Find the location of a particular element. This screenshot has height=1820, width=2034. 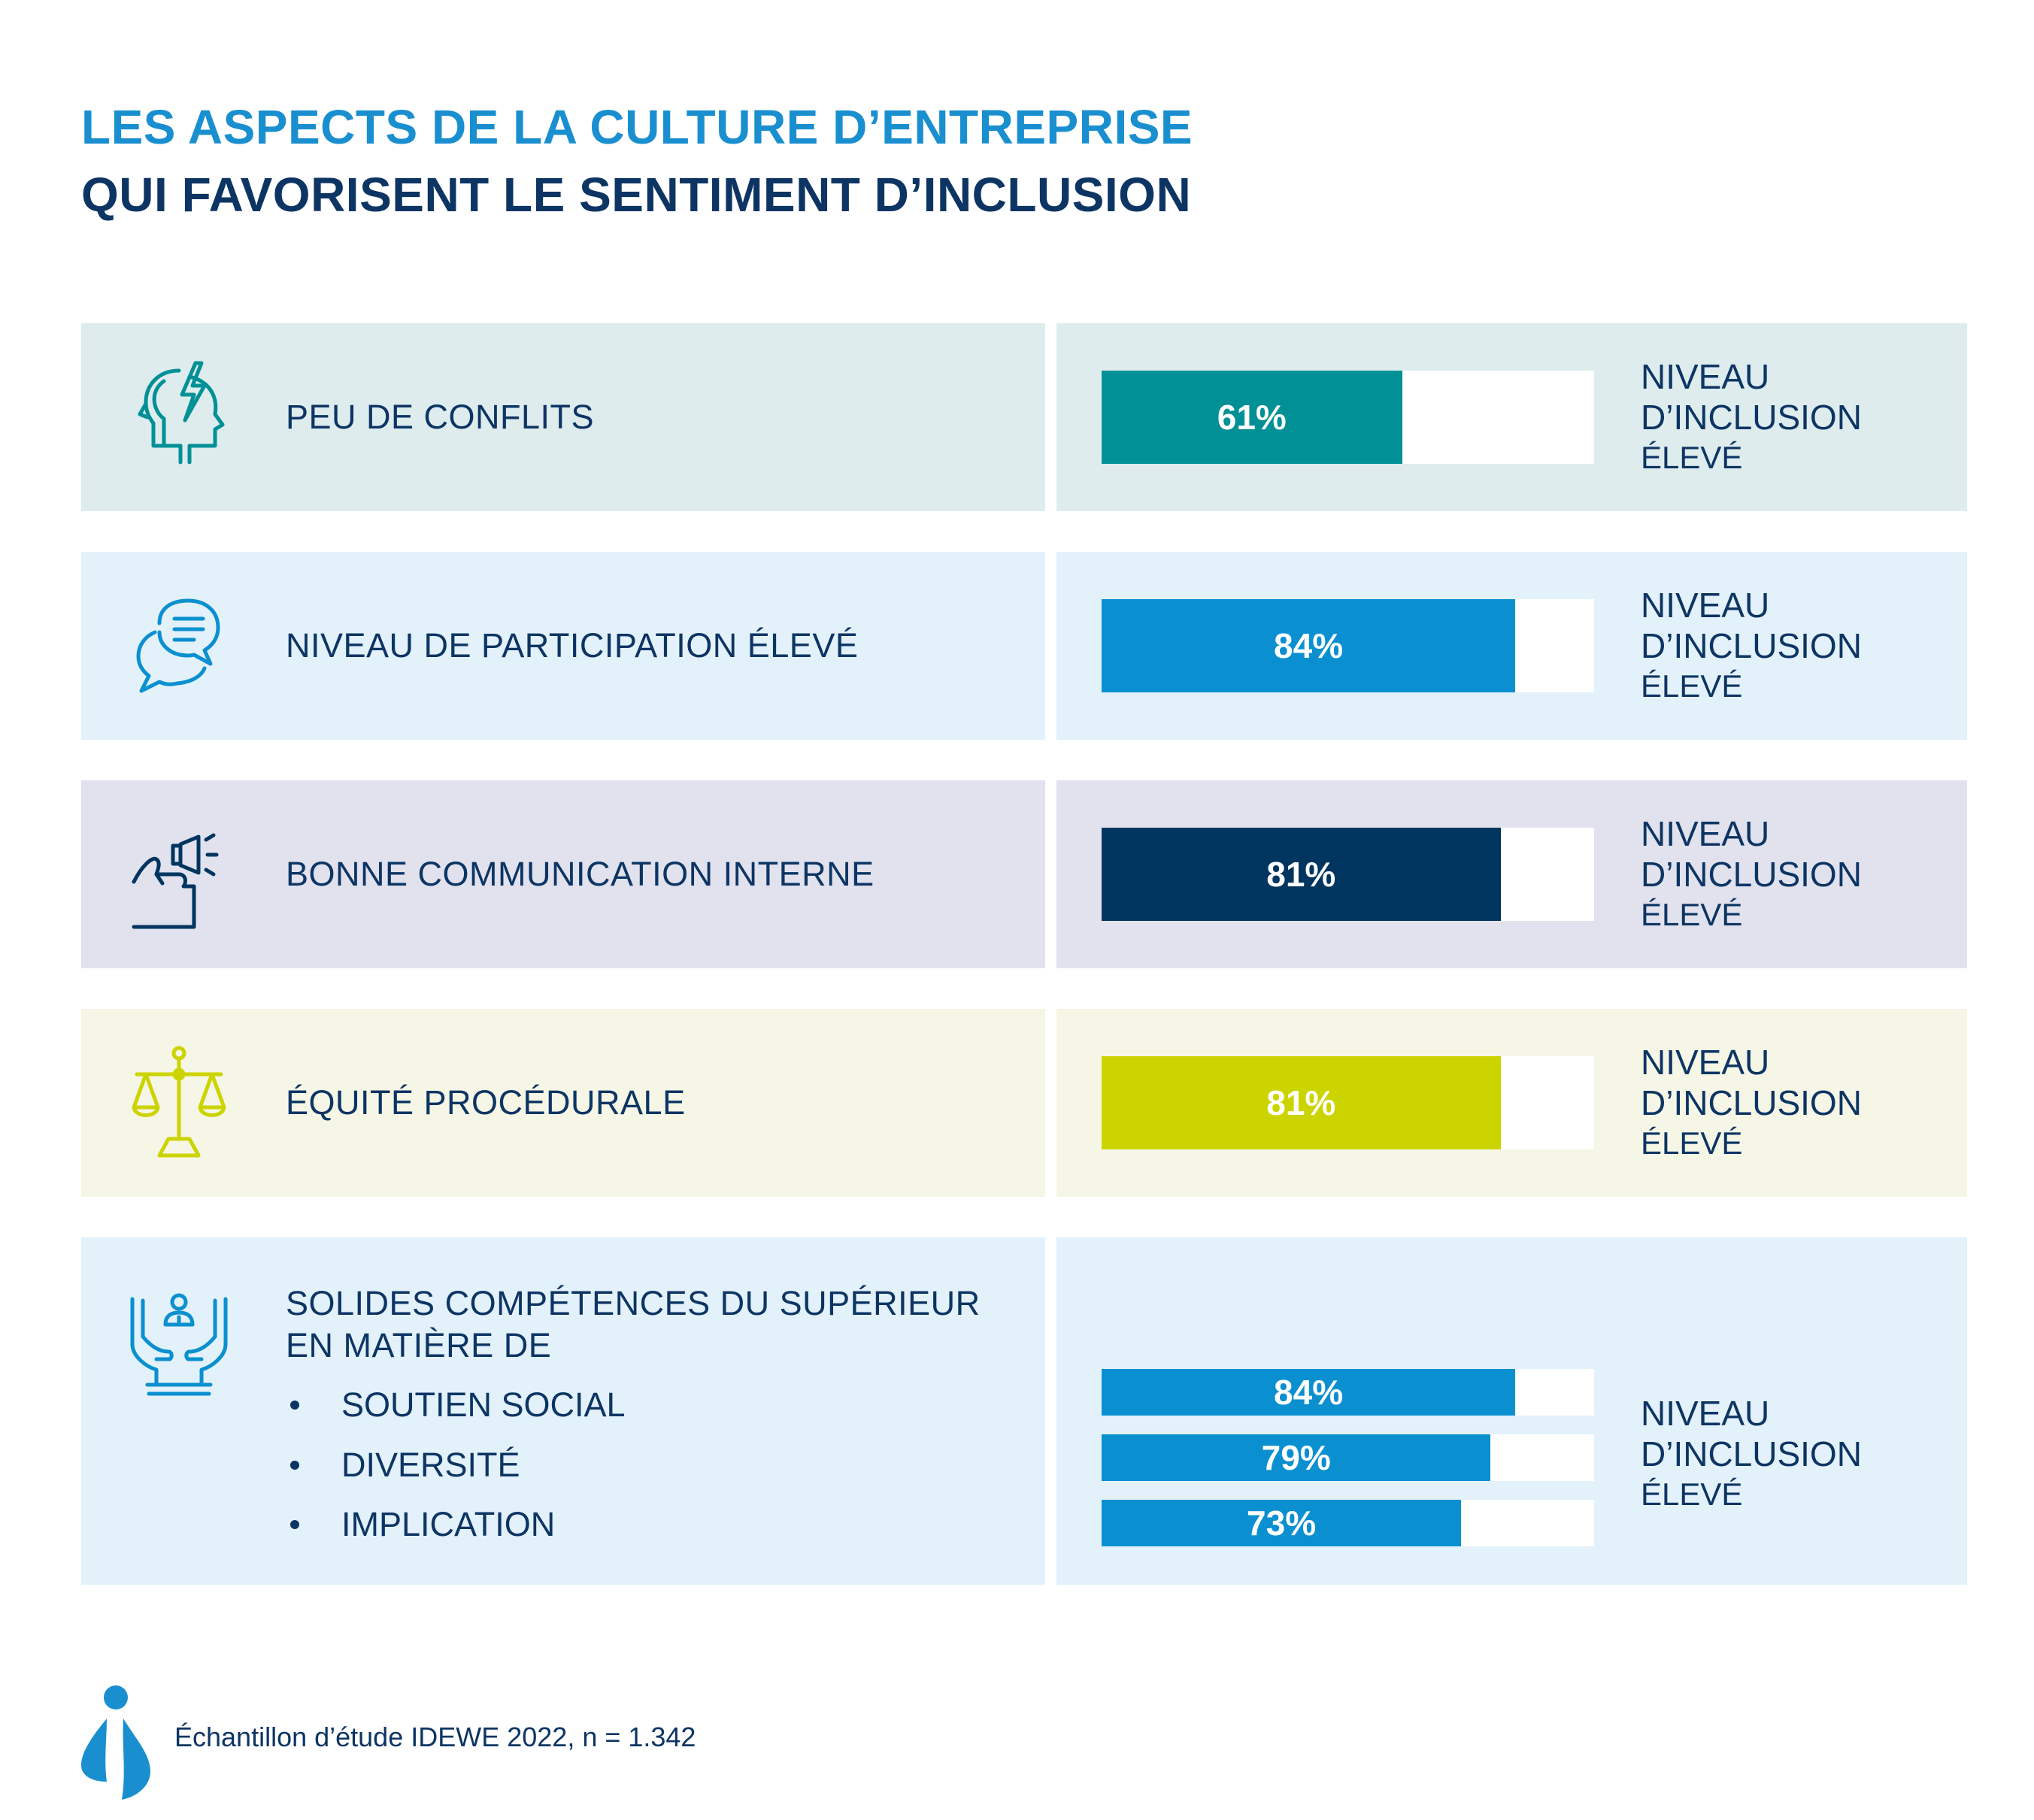

bar-value-label: 61% is located at coordinates (1252, 417).